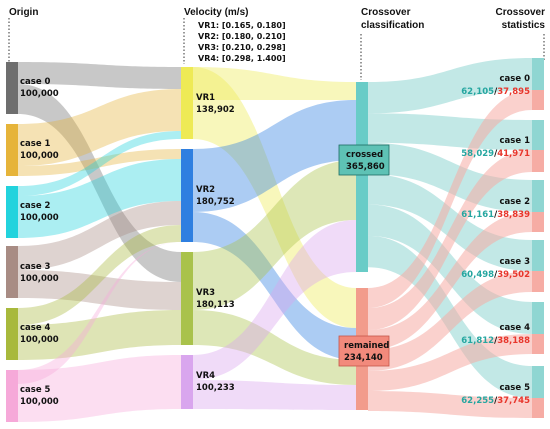 This screenshot has height=429, width=550. What do you see at coordinates (513, 92) in the screenshot?
I see `stat-remained-value: 37,895` at bounding box center [513, 92].